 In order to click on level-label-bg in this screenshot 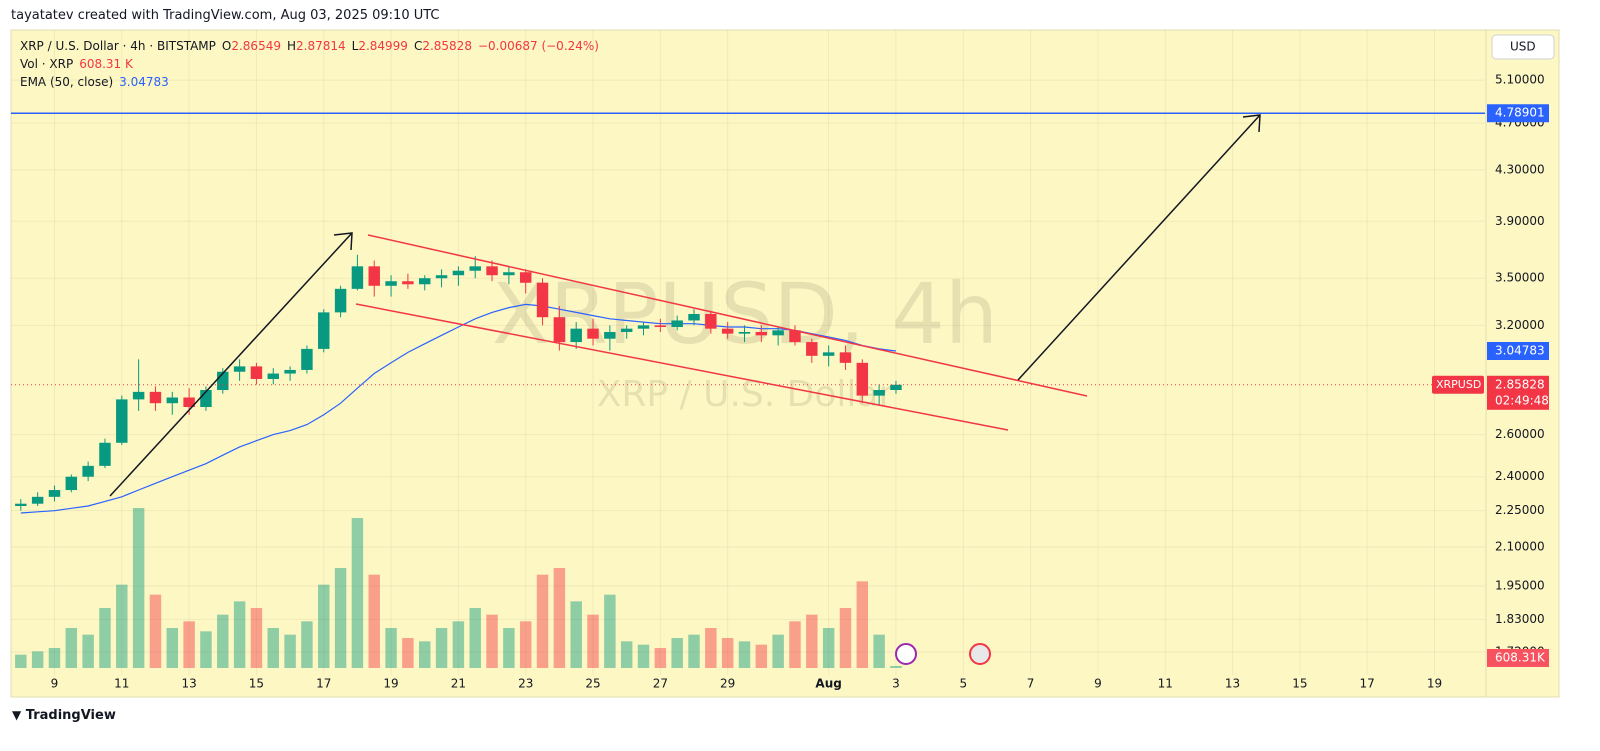, I will do `click(1518, 113)`.